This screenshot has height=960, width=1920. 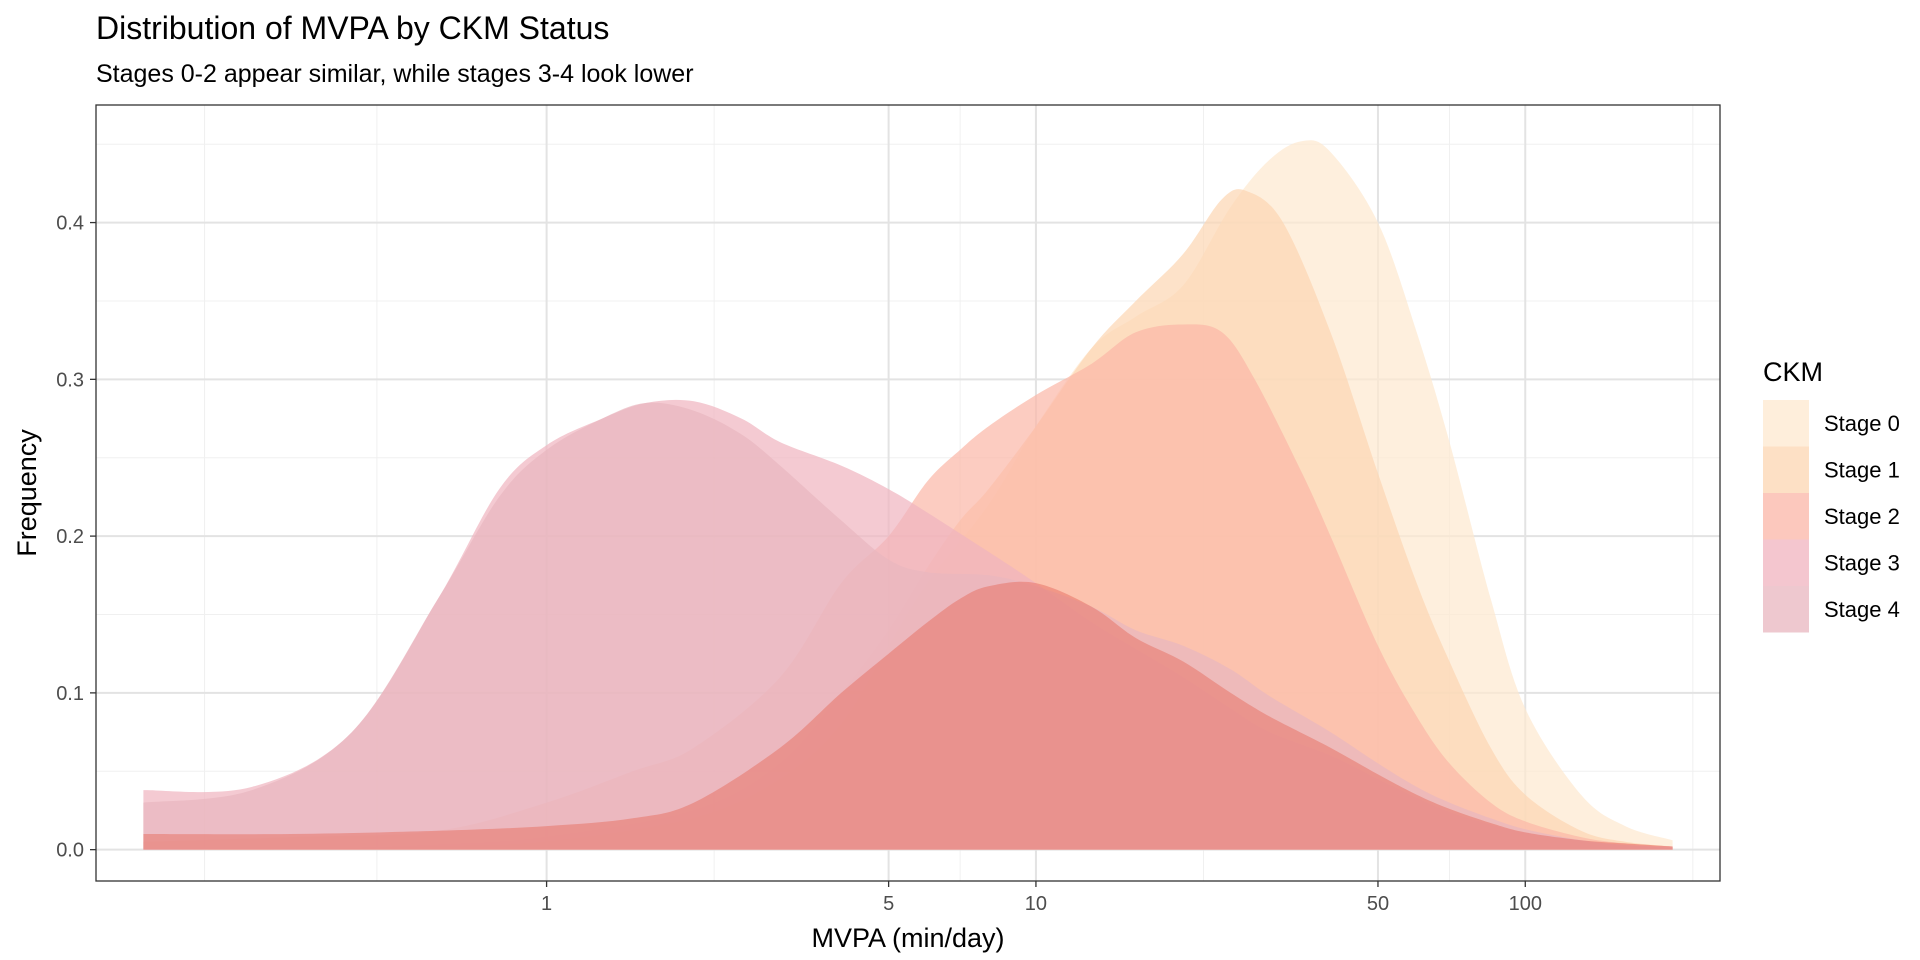 I want to click on x-tick-label: 10, so click(x=1036, y=904).